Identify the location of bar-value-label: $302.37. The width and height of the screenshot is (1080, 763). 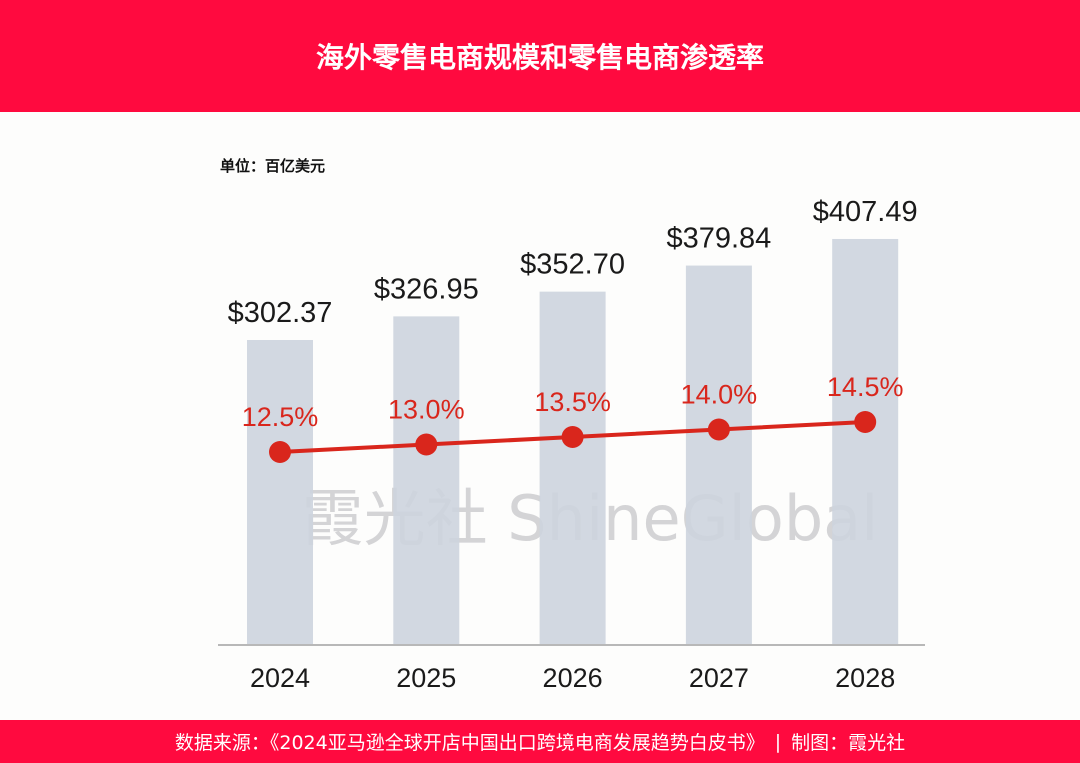
(280, 313).